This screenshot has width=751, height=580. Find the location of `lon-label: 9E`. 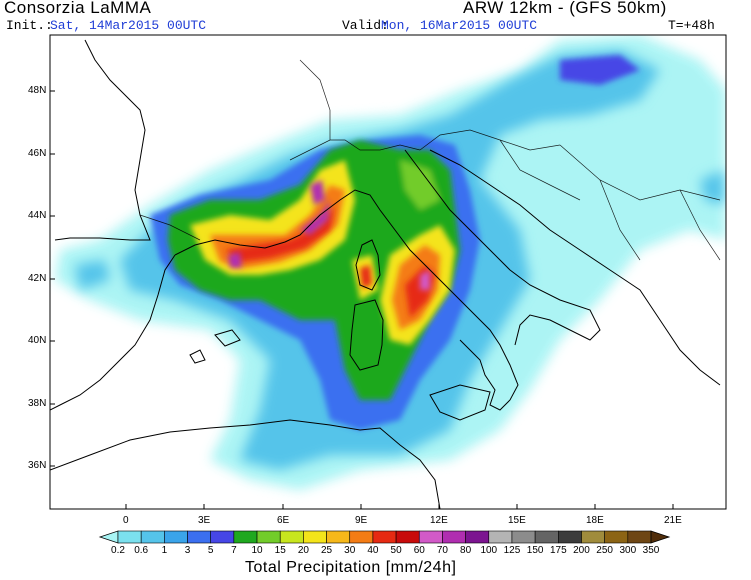

lon-label: 9E is located at coordinates (361, 520).